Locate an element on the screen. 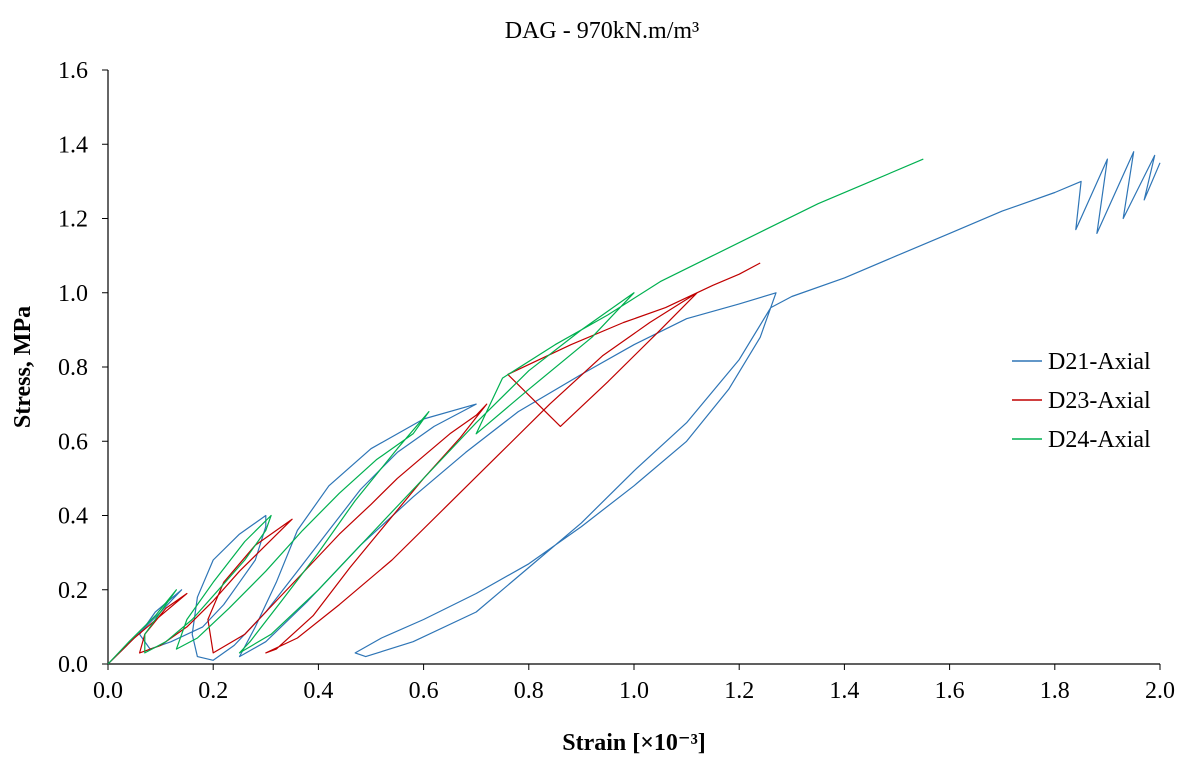  legend-label: D21-Axial is located at coordinates (1099, 362).